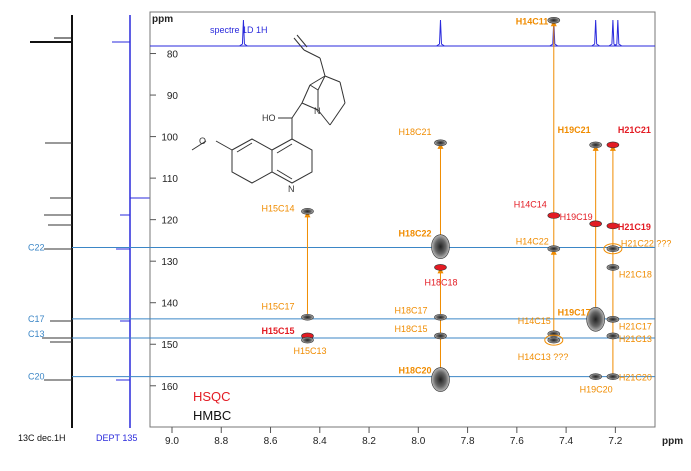 The width and height of the screenshot is (691, 471). I want to click on y-tick-label: 110, so click(170, 179).